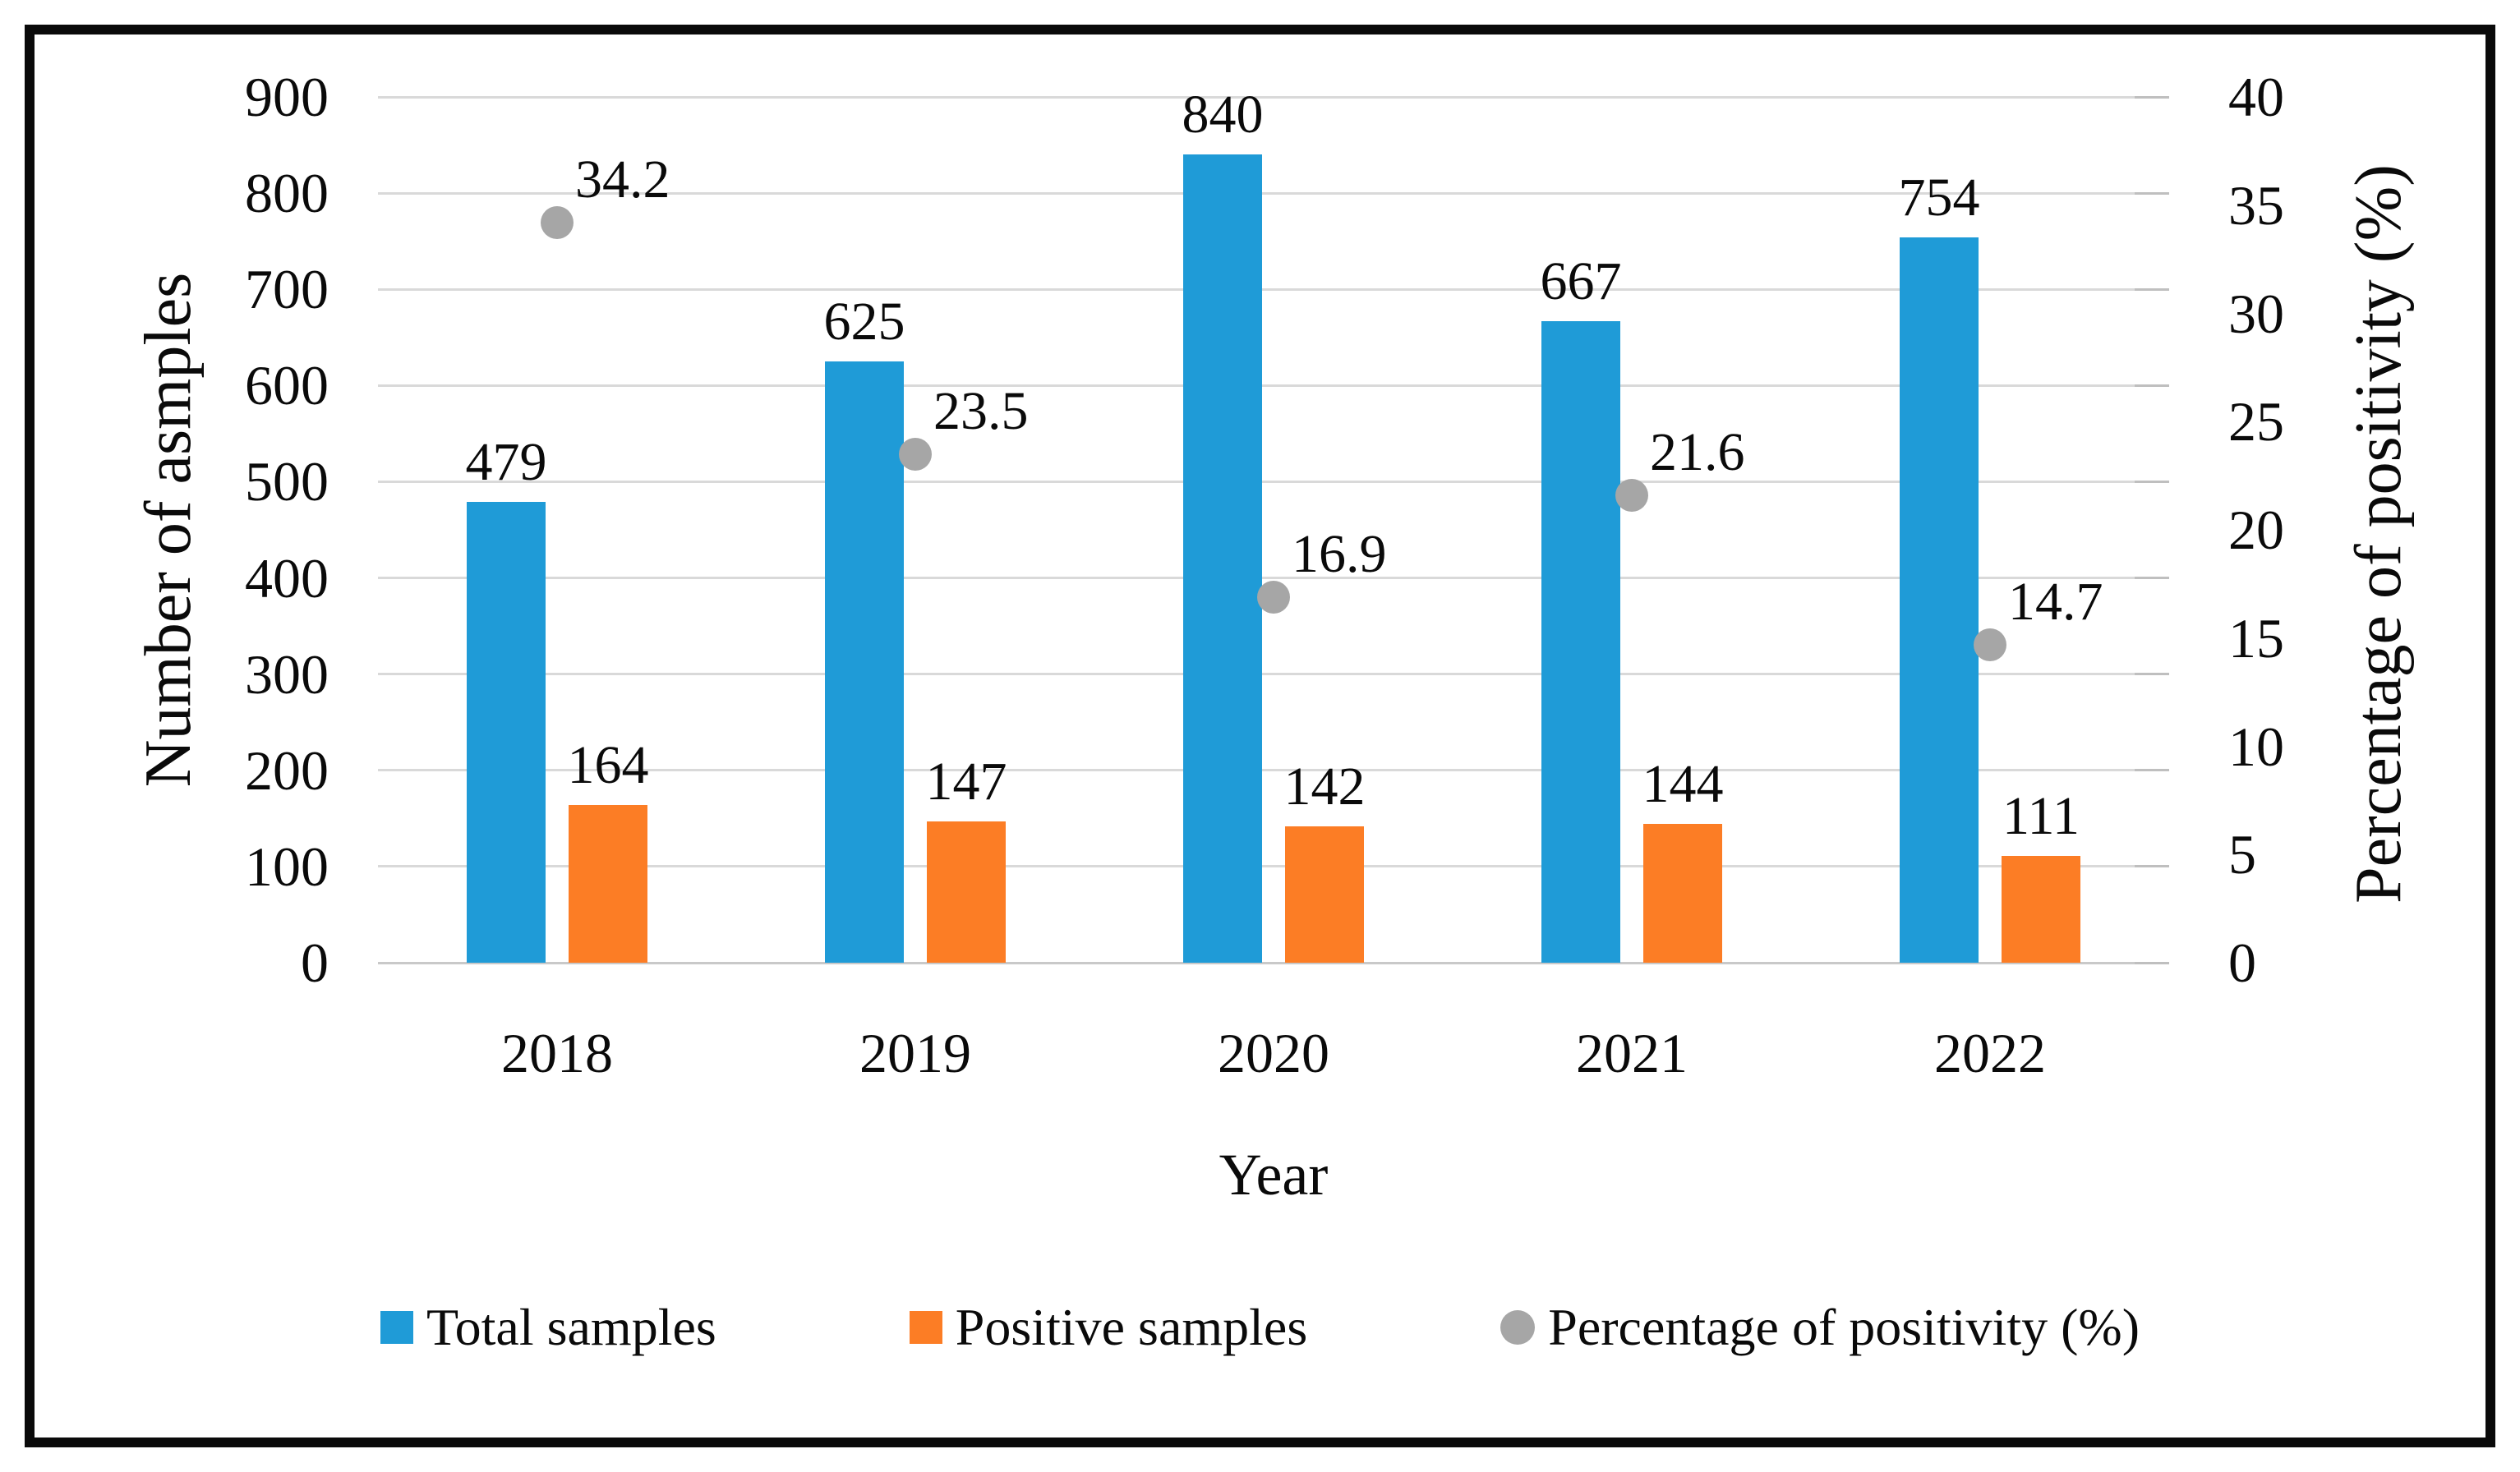 Image resolution: width=2520 pixels, height=1472 pixels. What do you see at coordinates (168, 530) in the screenshot?
I see `left-axis-title: Number of asmples` at bounding box center [168, 530].